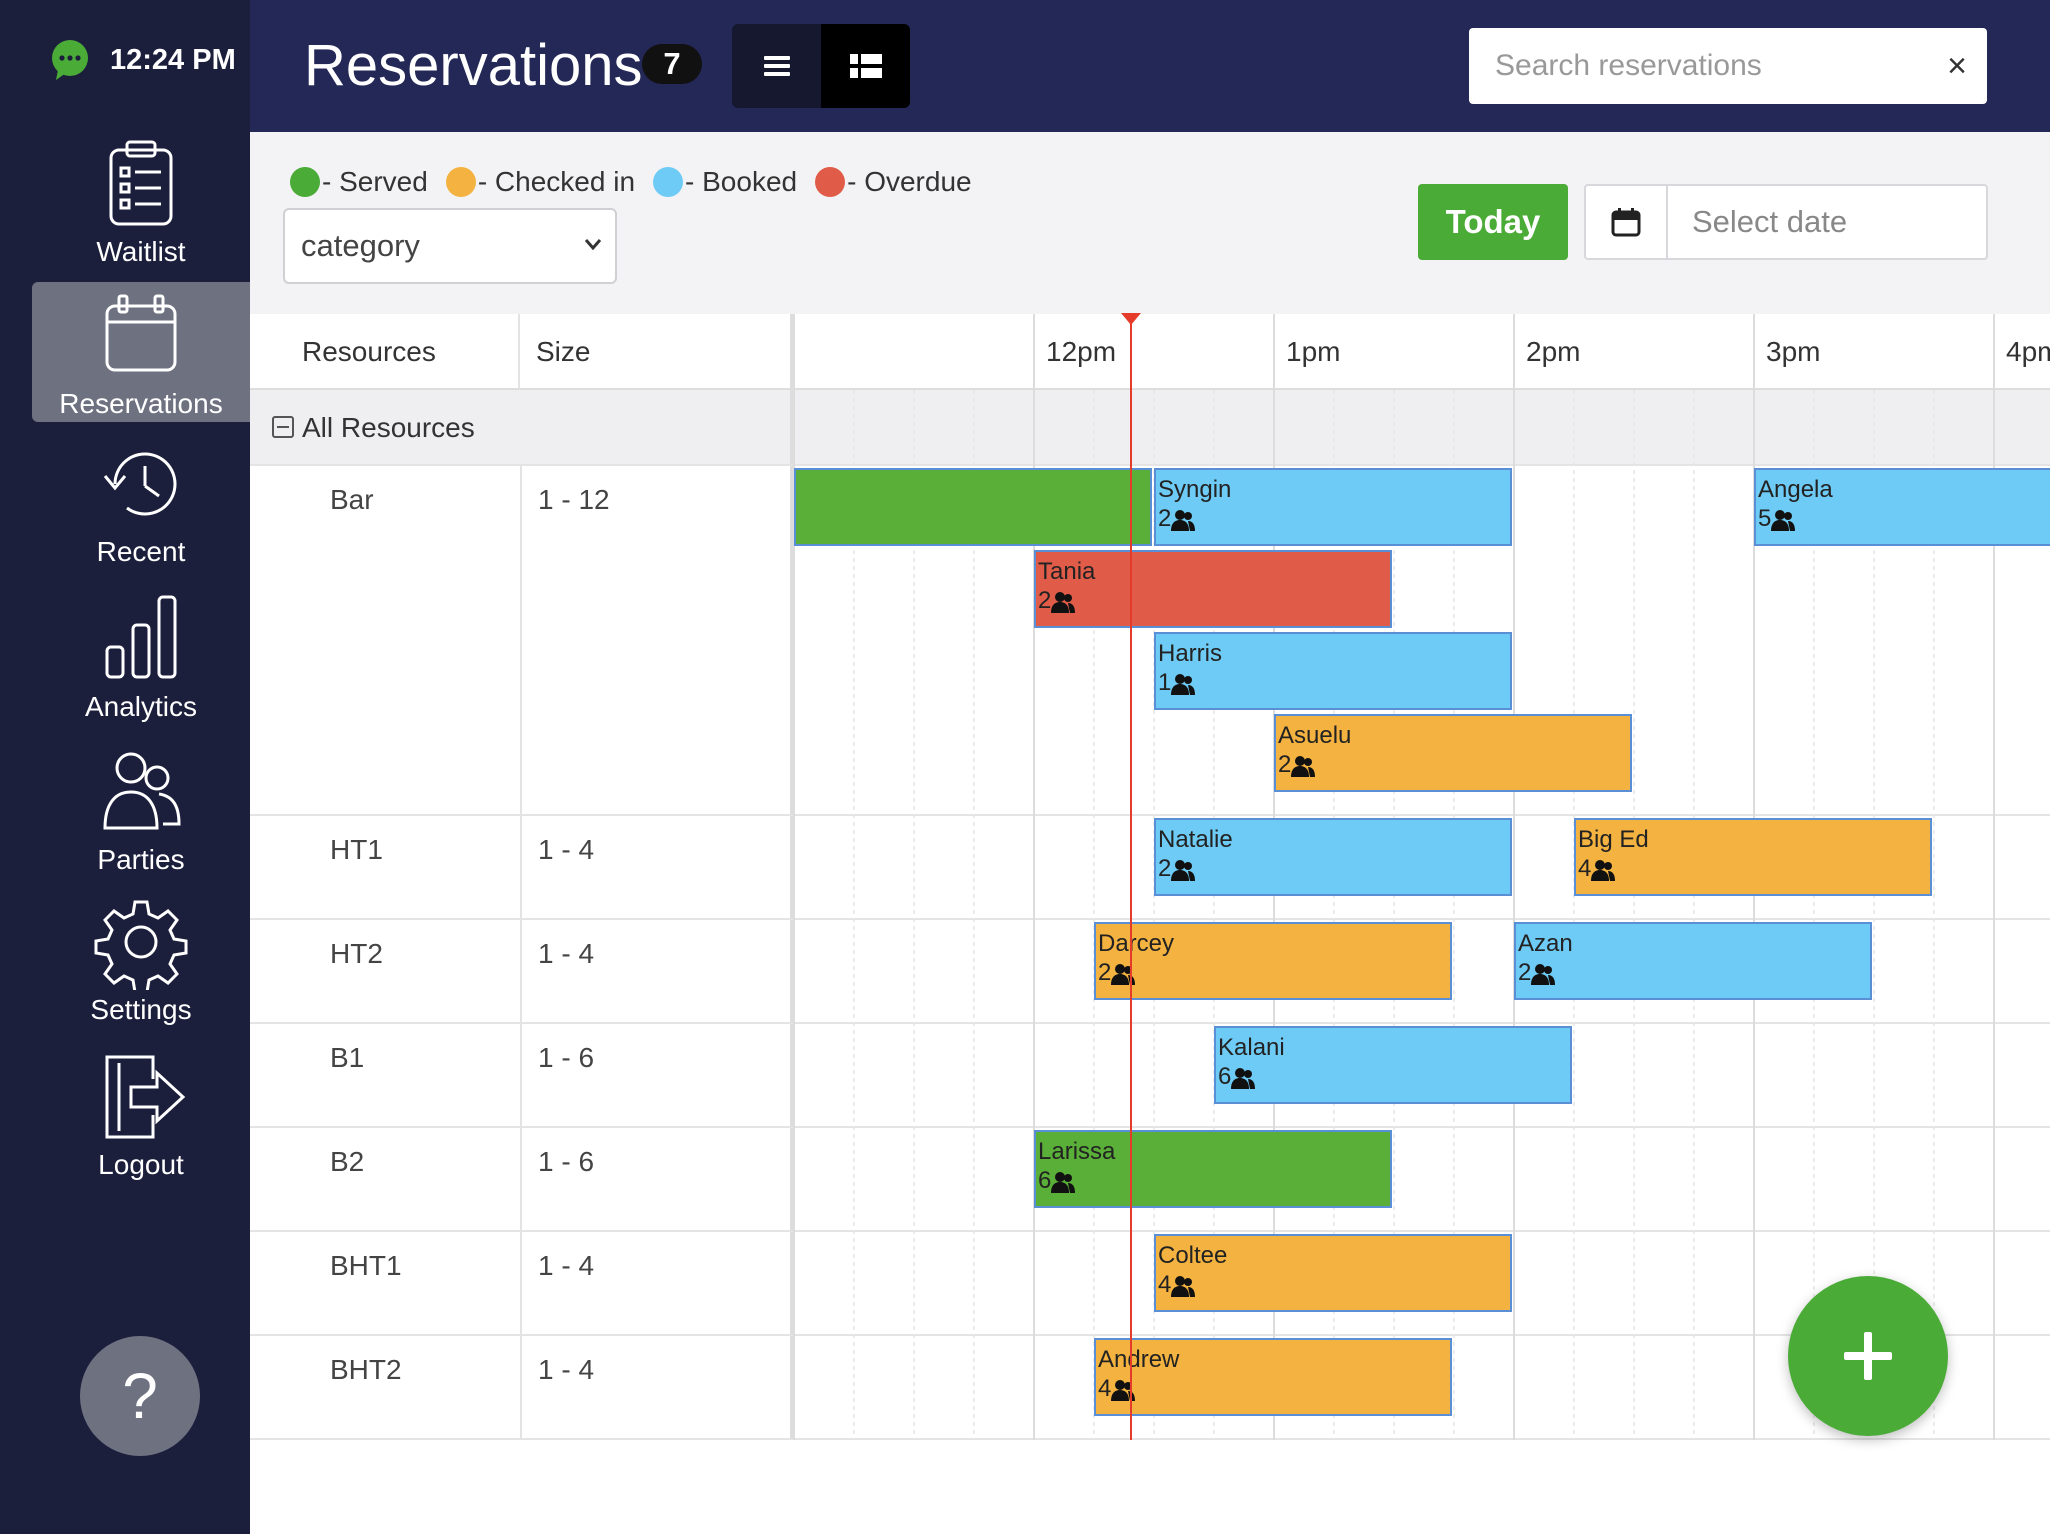 Image resolution: width=2050 pixels, height=1534 pixels. I want to click on bar-chart-icon, so click(141, 637).